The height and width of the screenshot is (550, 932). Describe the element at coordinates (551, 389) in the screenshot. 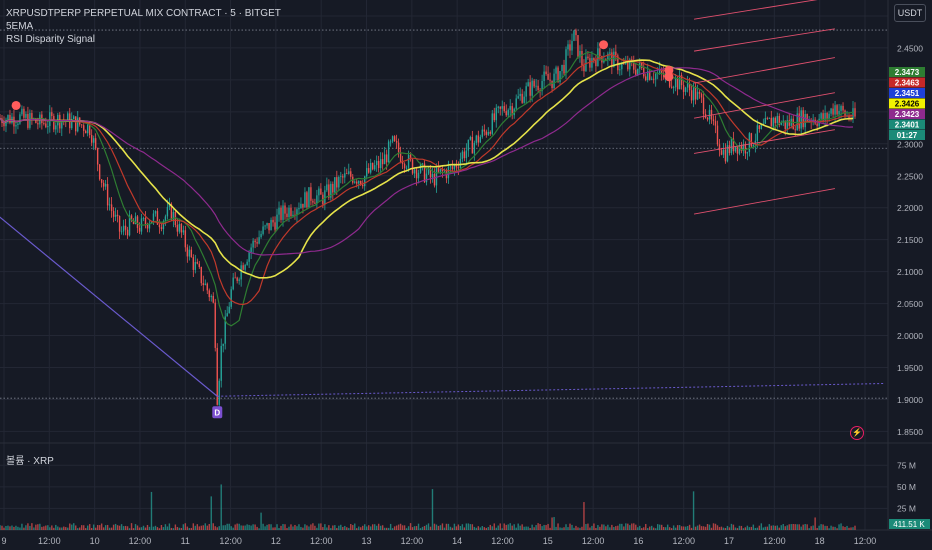

I see `trend-line-dashed` at that location.